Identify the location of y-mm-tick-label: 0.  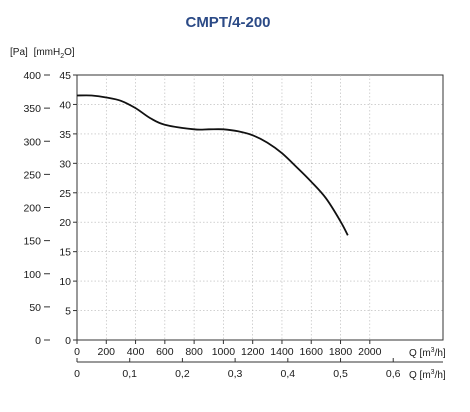
(68, 341).